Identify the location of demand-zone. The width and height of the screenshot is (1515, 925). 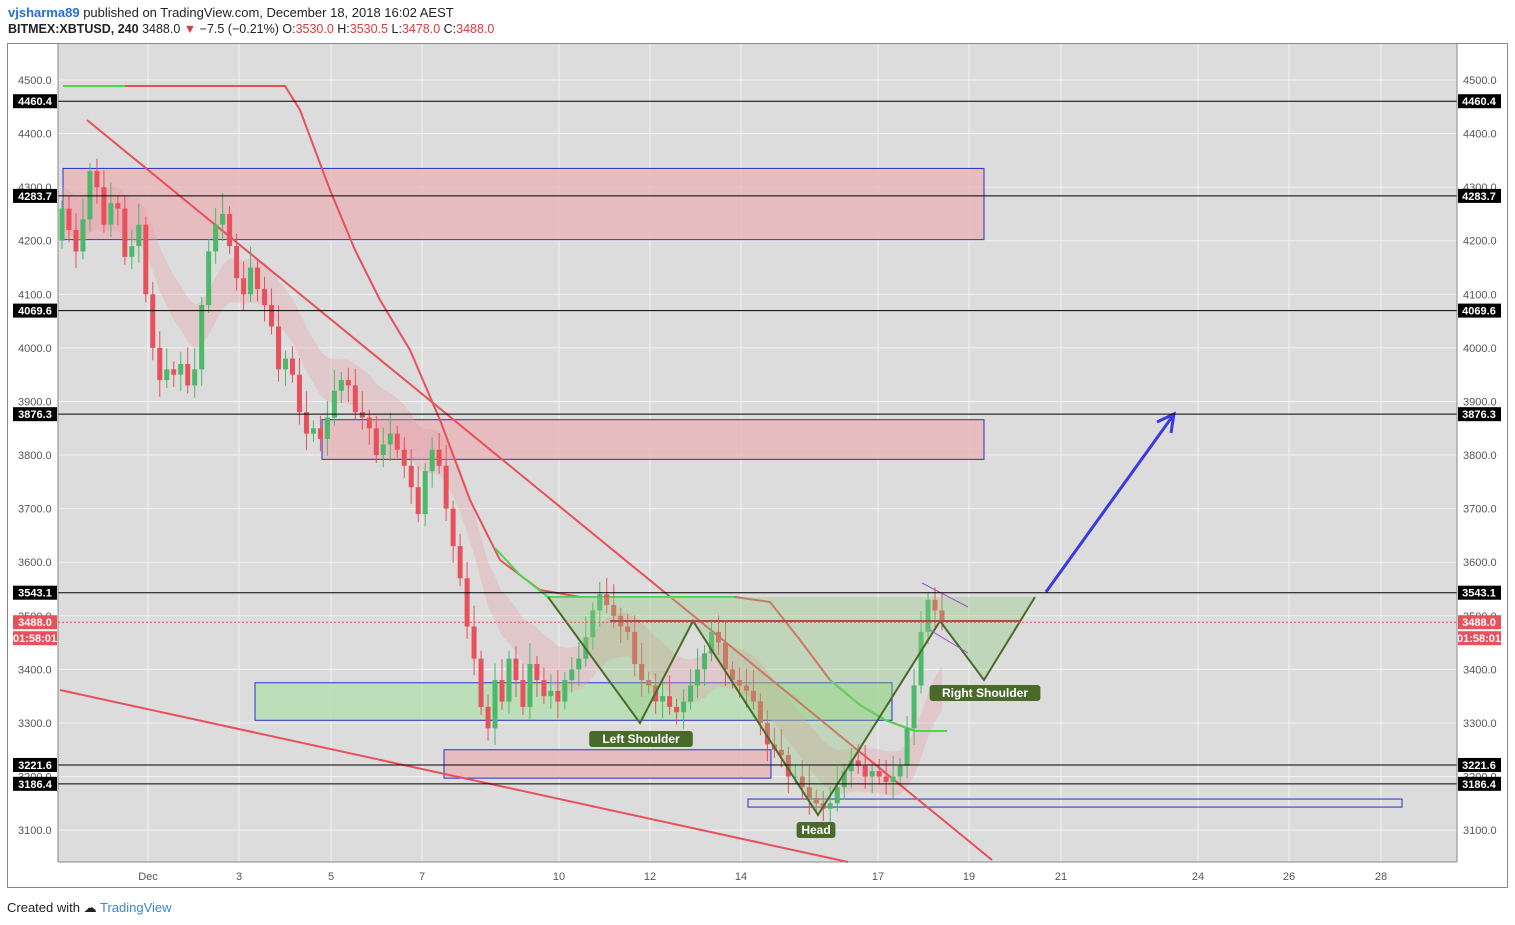
(573, 701).